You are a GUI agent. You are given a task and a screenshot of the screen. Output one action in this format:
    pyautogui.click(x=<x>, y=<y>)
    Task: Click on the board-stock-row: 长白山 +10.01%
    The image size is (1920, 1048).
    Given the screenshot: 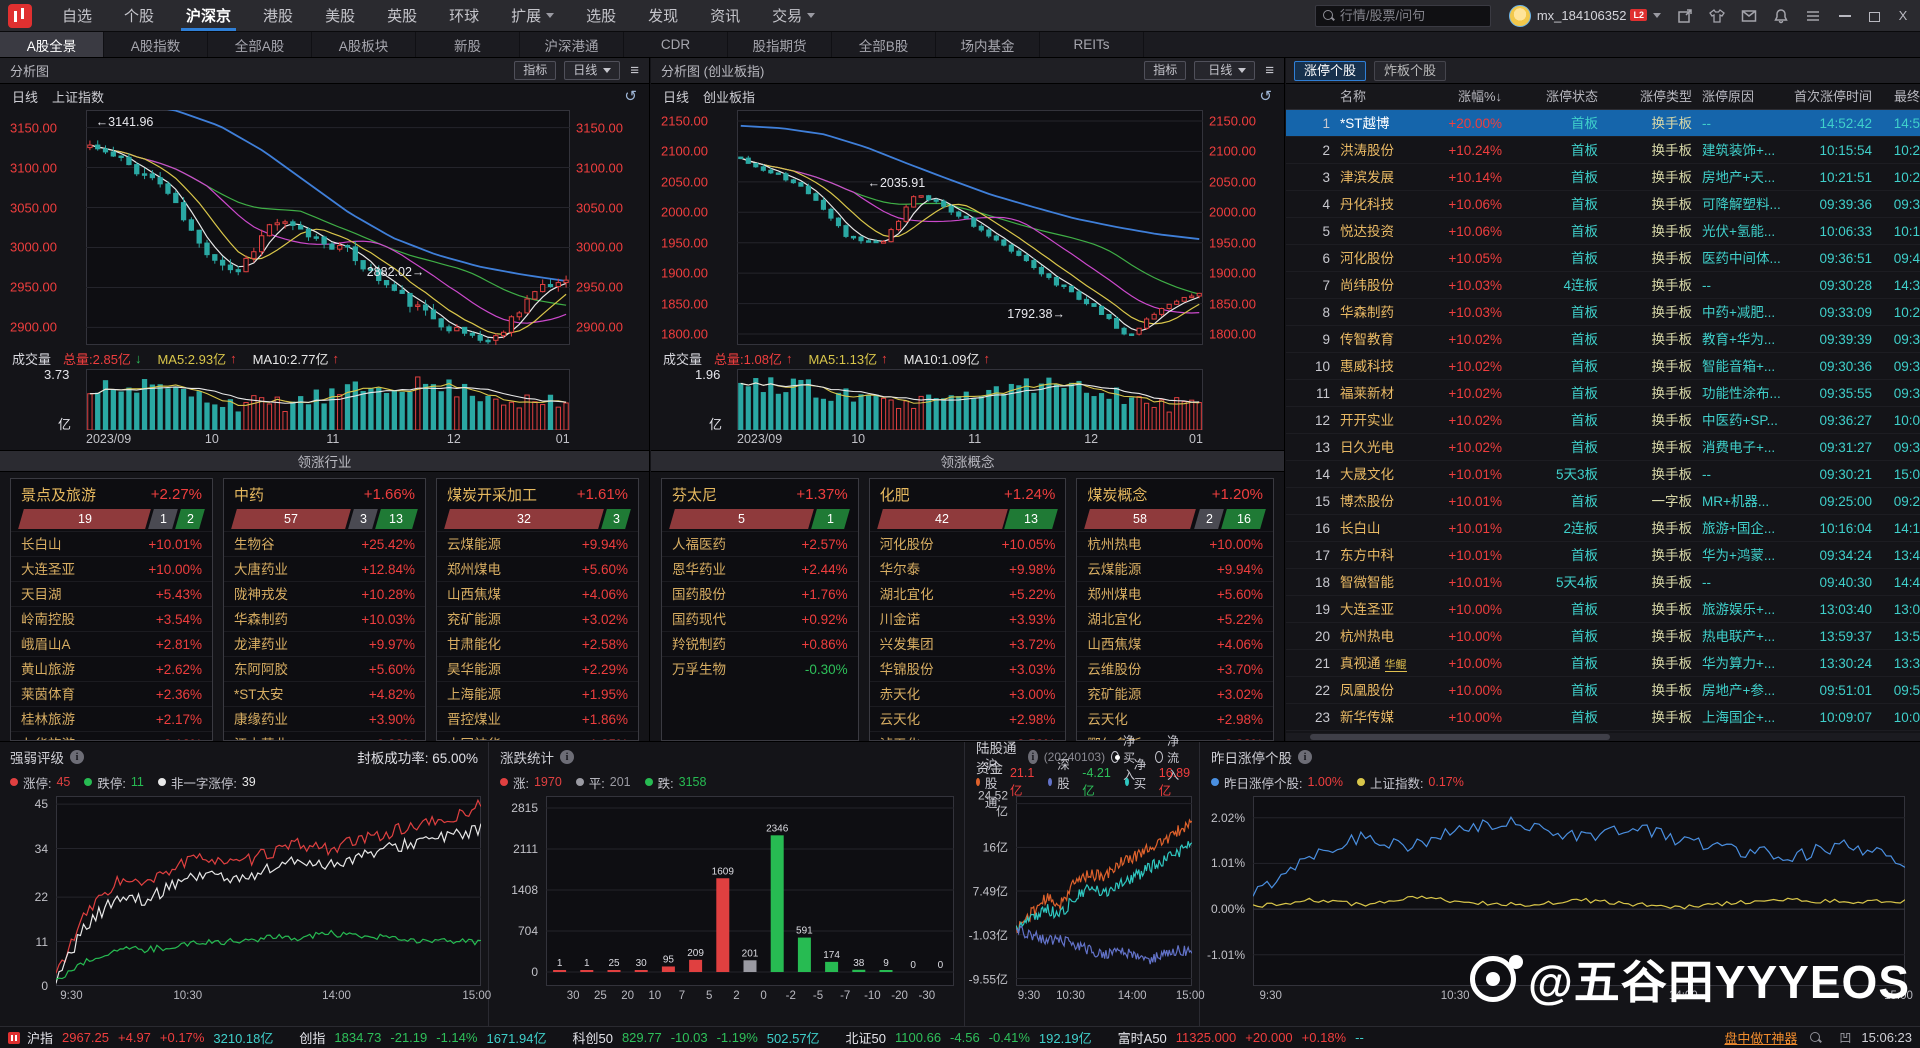 What is the action you would take?
    pyautogui.click(x=111, y=543)
    